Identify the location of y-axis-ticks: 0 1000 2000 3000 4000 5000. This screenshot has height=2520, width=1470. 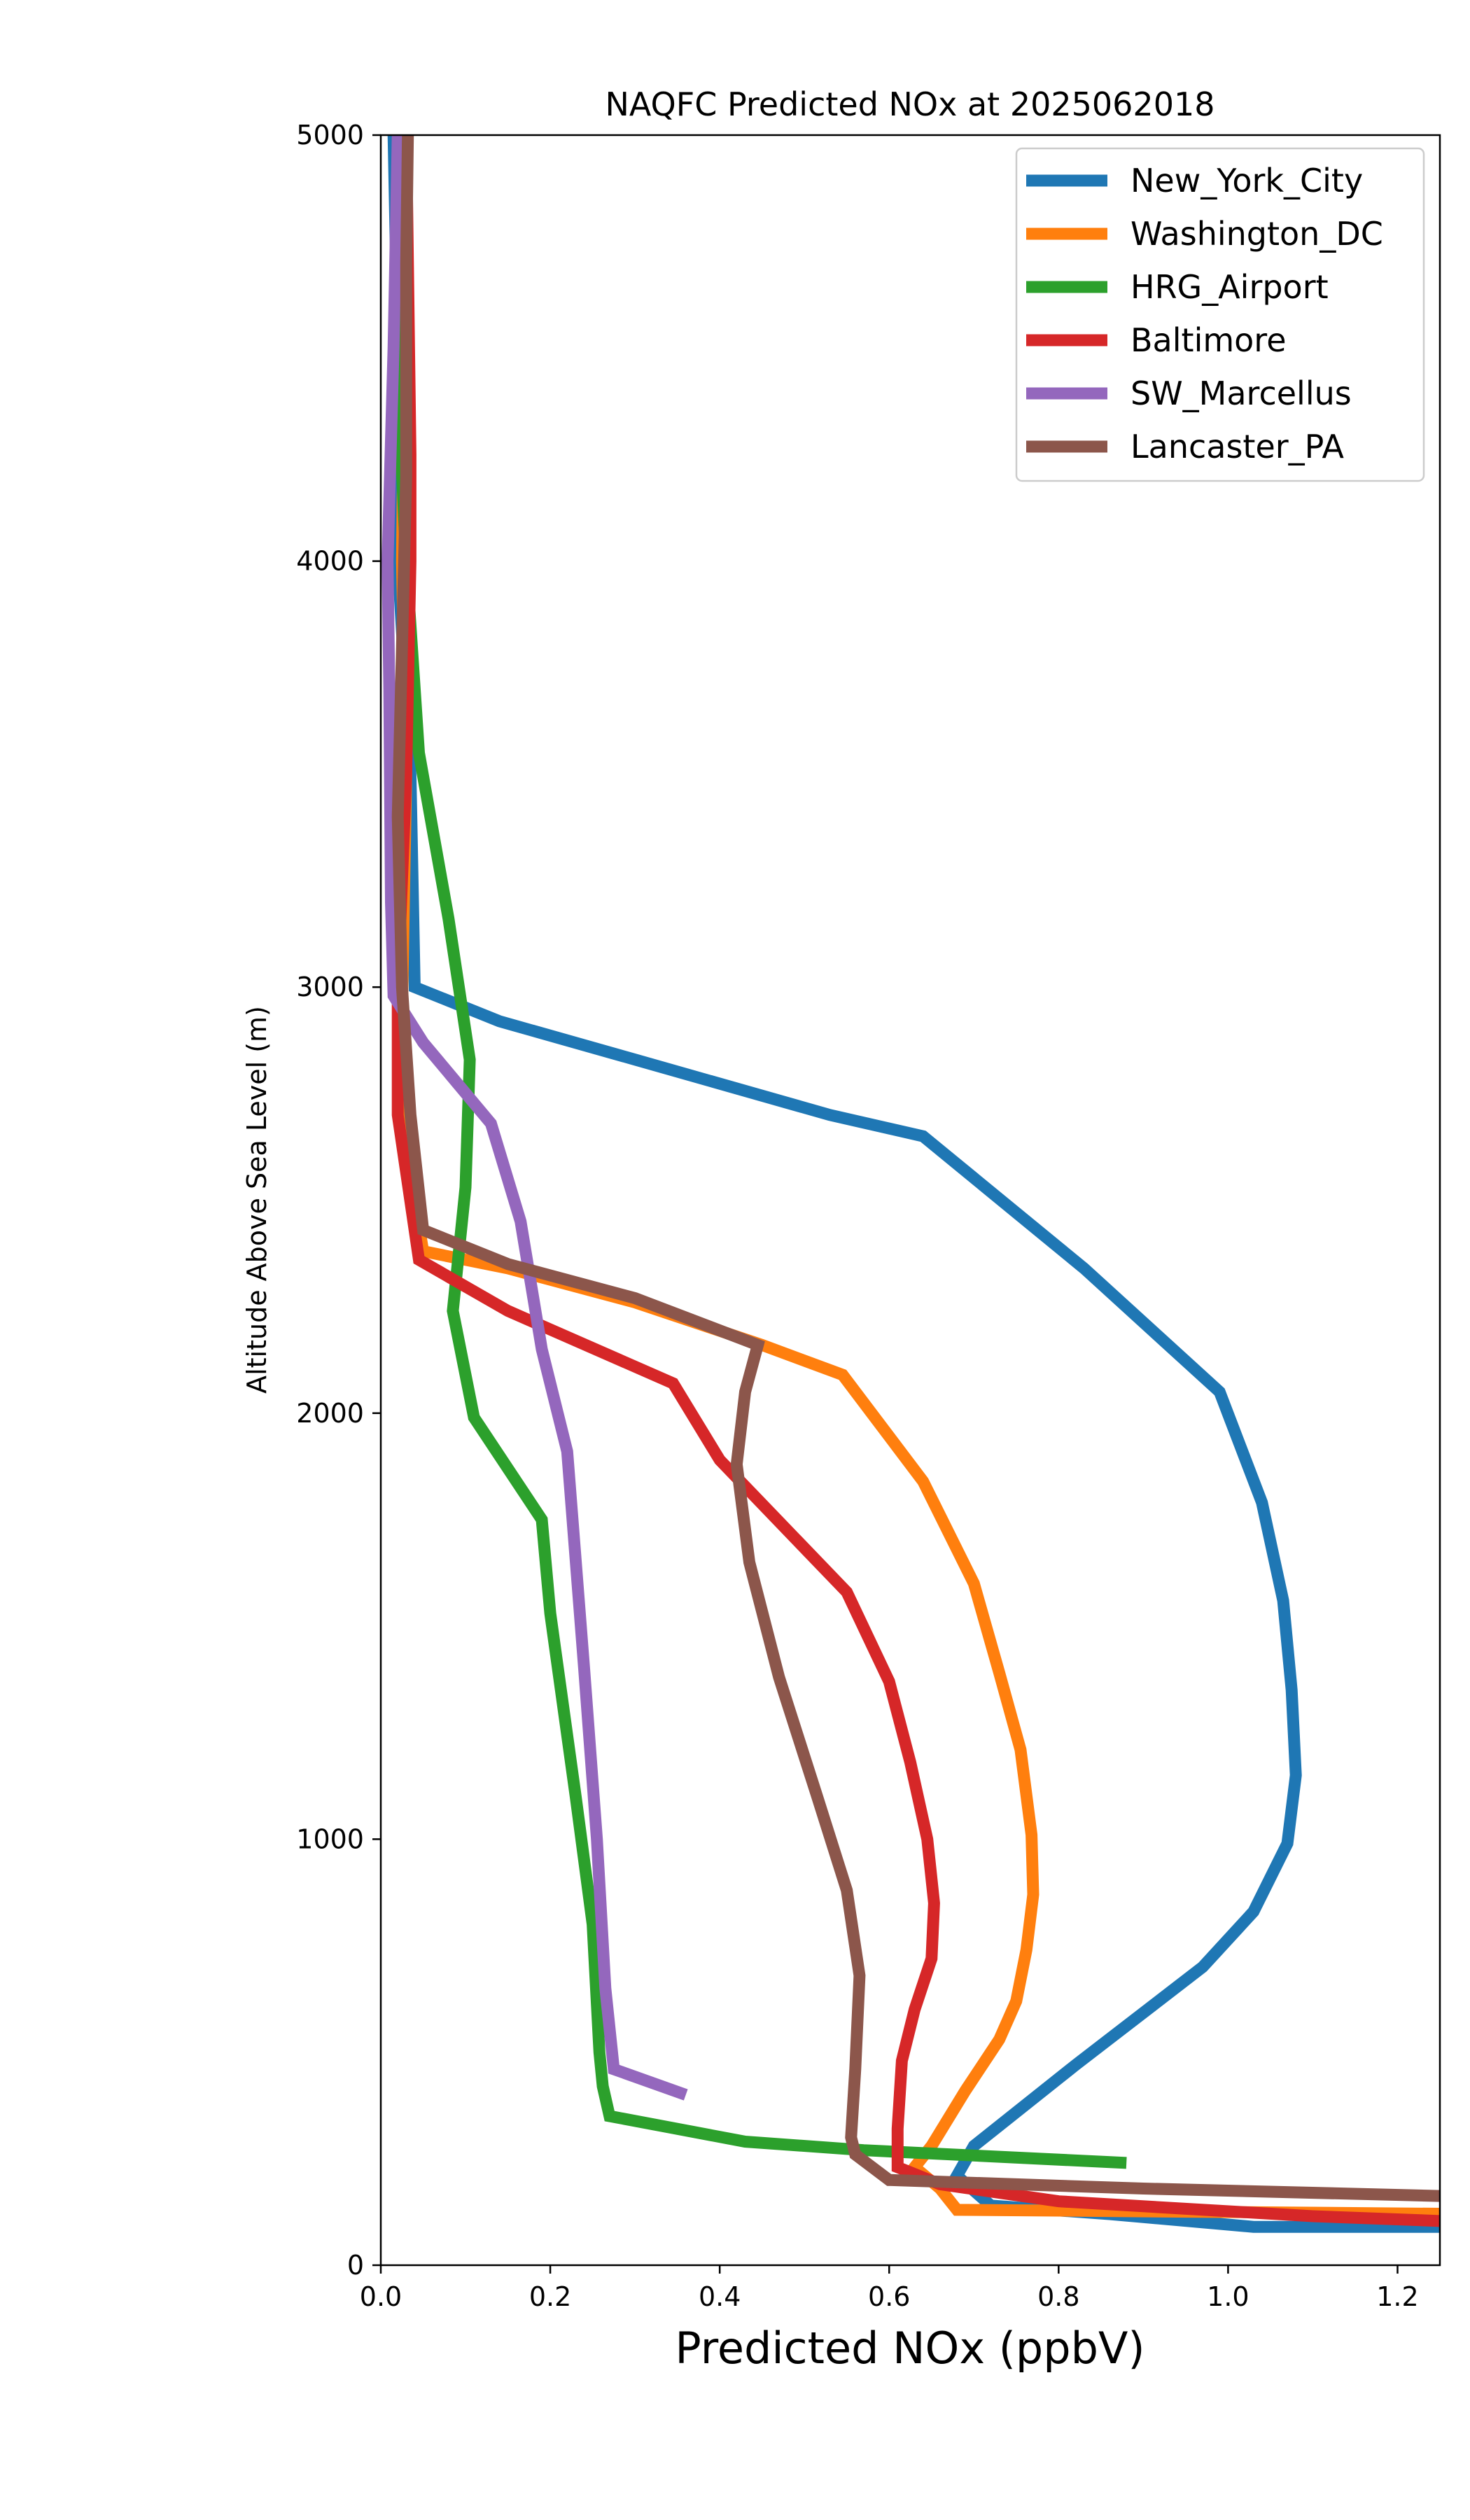
(338, 1200).